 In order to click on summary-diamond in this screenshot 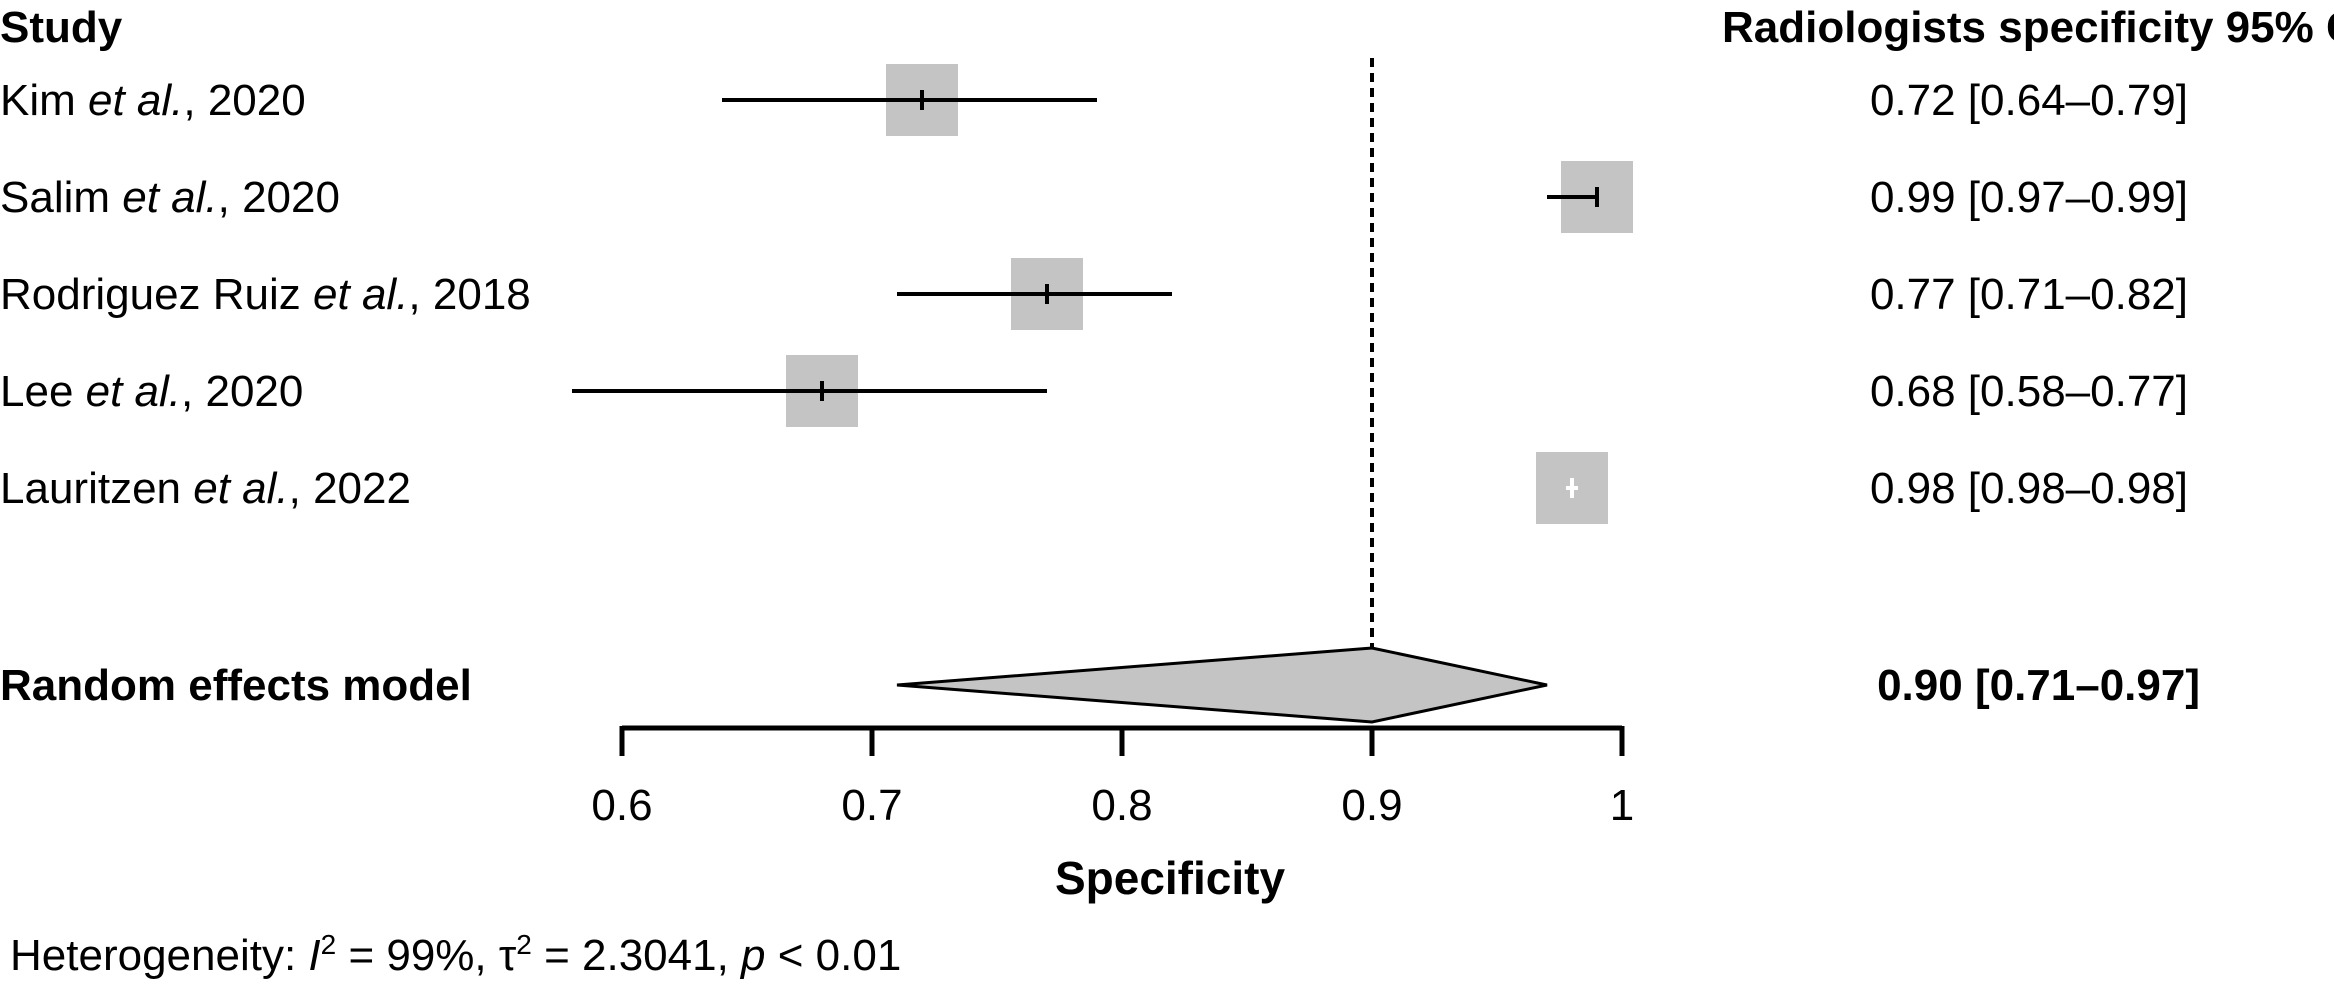, I will do `click(1222, 685)`.